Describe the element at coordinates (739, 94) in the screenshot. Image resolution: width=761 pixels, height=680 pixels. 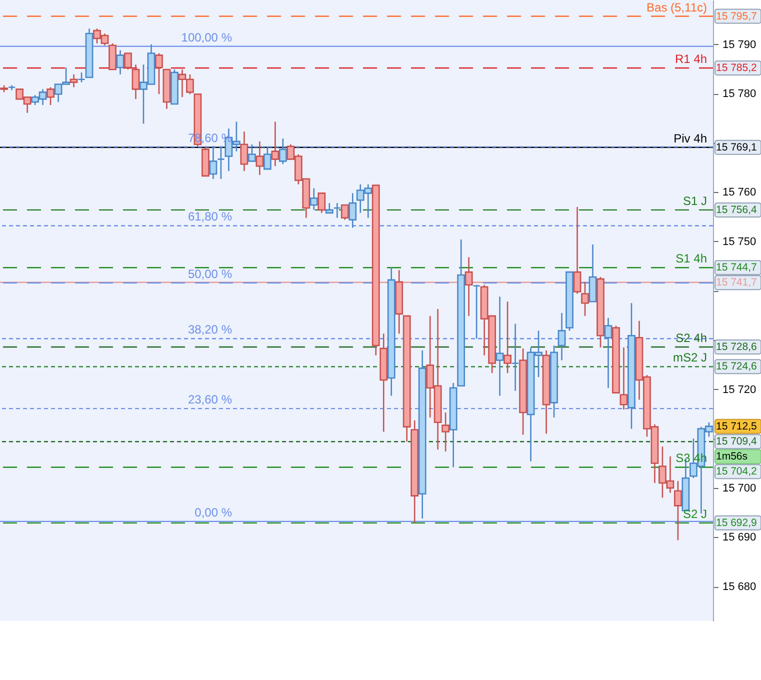
I see `y-tick-label: 15 780` at that location.